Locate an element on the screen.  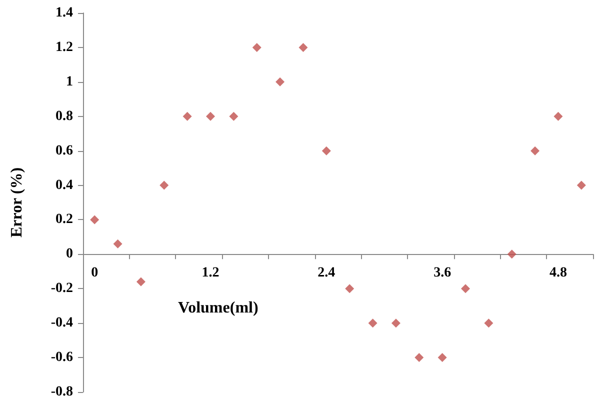
y-tick-label: -0.2 is located at coordinates (61, 288).